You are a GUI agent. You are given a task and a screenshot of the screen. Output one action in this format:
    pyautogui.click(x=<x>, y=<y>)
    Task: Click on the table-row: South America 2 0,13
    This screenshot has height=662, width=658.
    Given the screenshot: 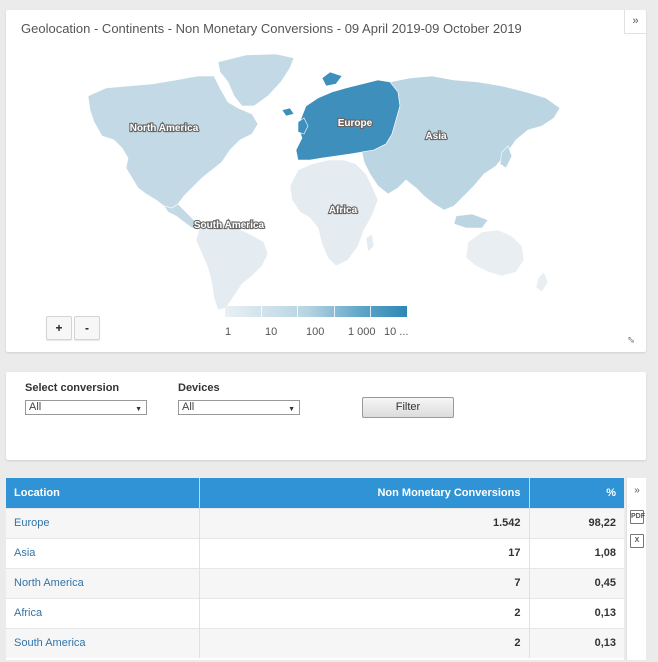 What is the action you would take?
    pyautogui.click(x=315, y=642)
    